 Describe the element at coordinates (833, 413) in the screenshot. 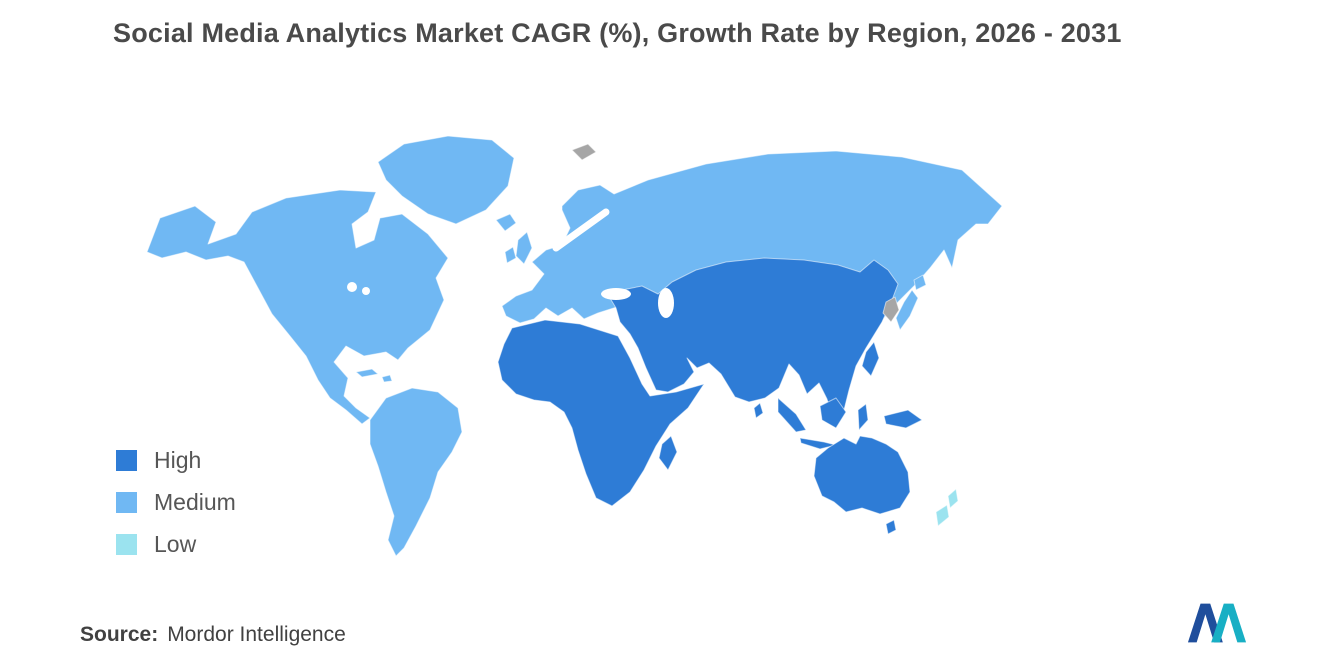

I see `region-borneo` at that location.